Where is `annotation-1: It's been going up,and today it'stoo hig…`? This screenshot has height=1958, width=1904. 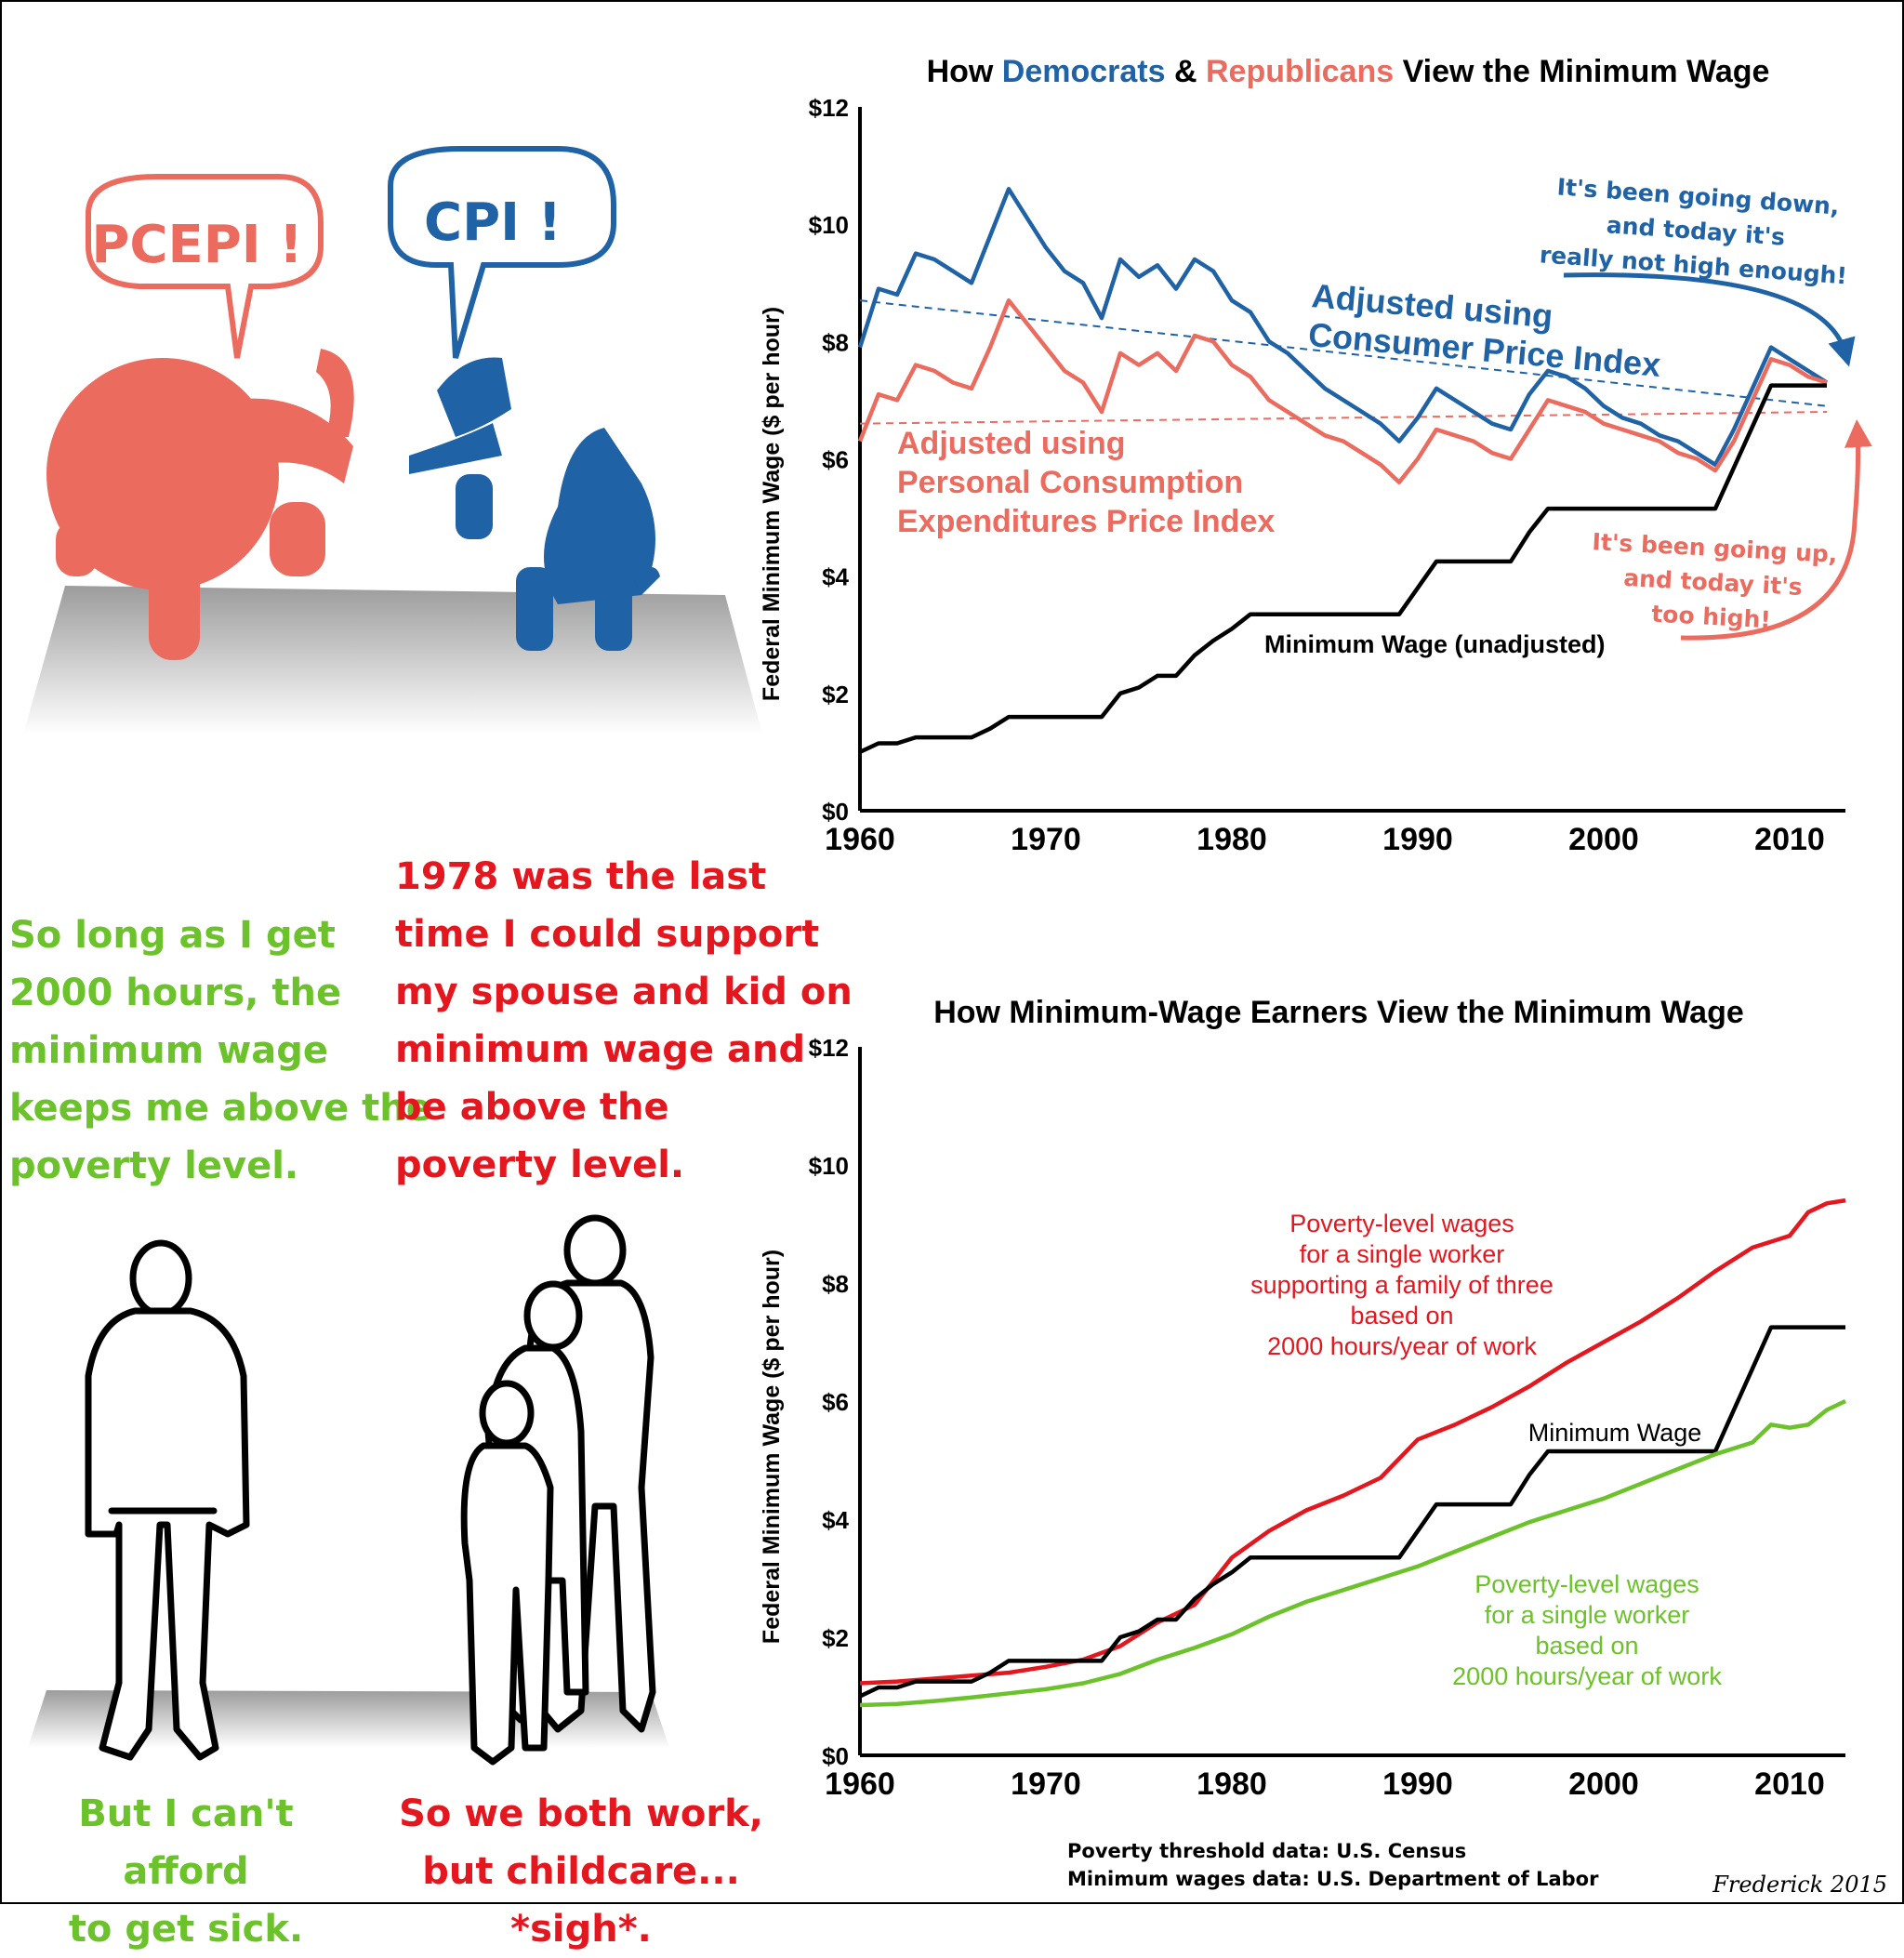
annotation-1: It's been going up,and today it'stoo hig… is located at coordinates (1713, 582).